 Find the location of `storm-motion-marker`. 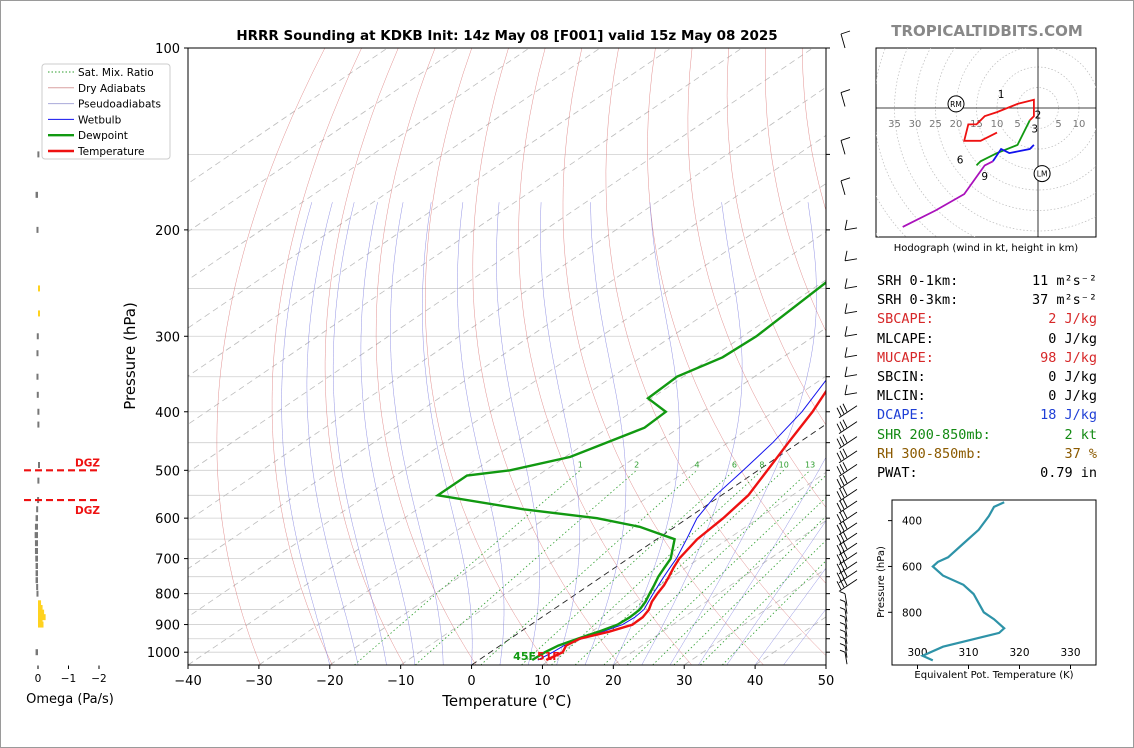

storm-motion-marker is located at coordinates (956, 104).